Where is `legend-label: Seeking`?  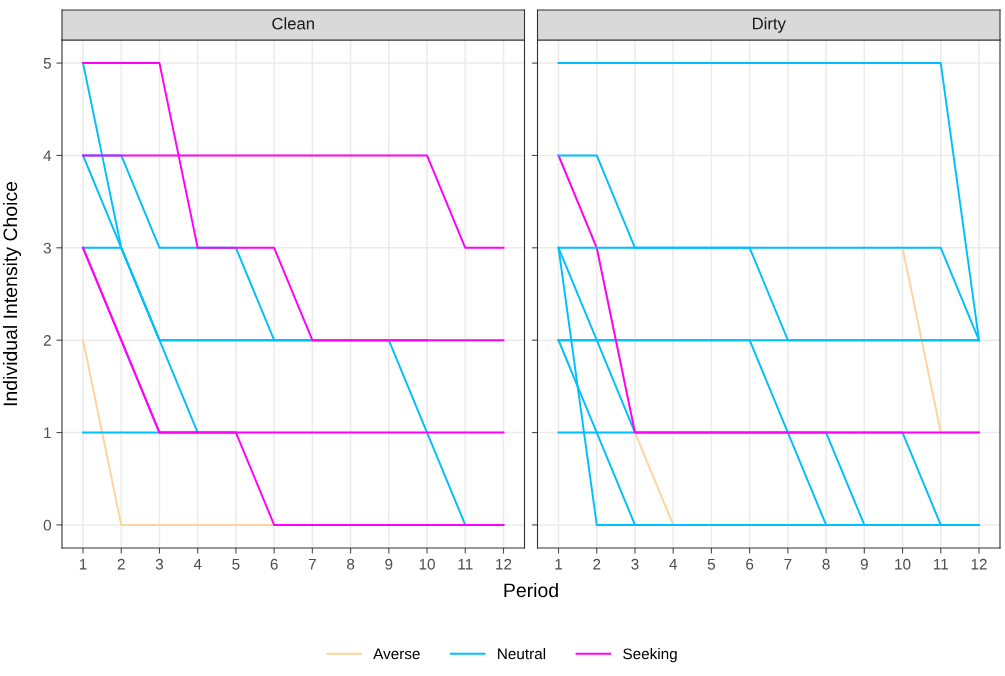 legend-label: Seeking is located at coordinates (650, 655).